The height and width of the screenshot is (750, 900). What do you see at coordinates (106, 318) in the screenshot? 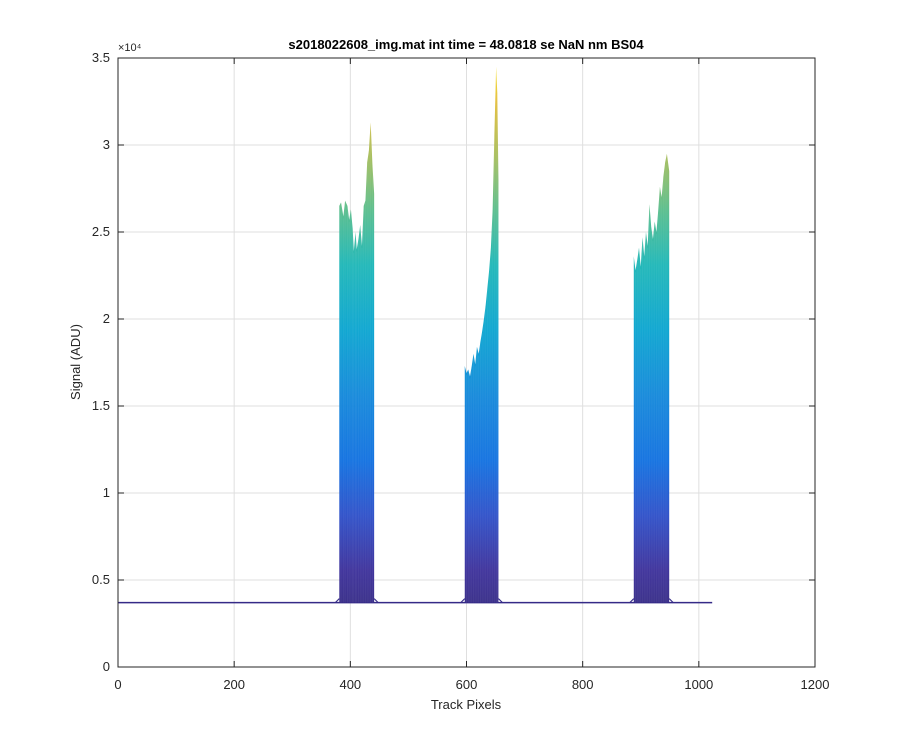
I see `y-tick-label: 2` at bounding box center [106, 318].